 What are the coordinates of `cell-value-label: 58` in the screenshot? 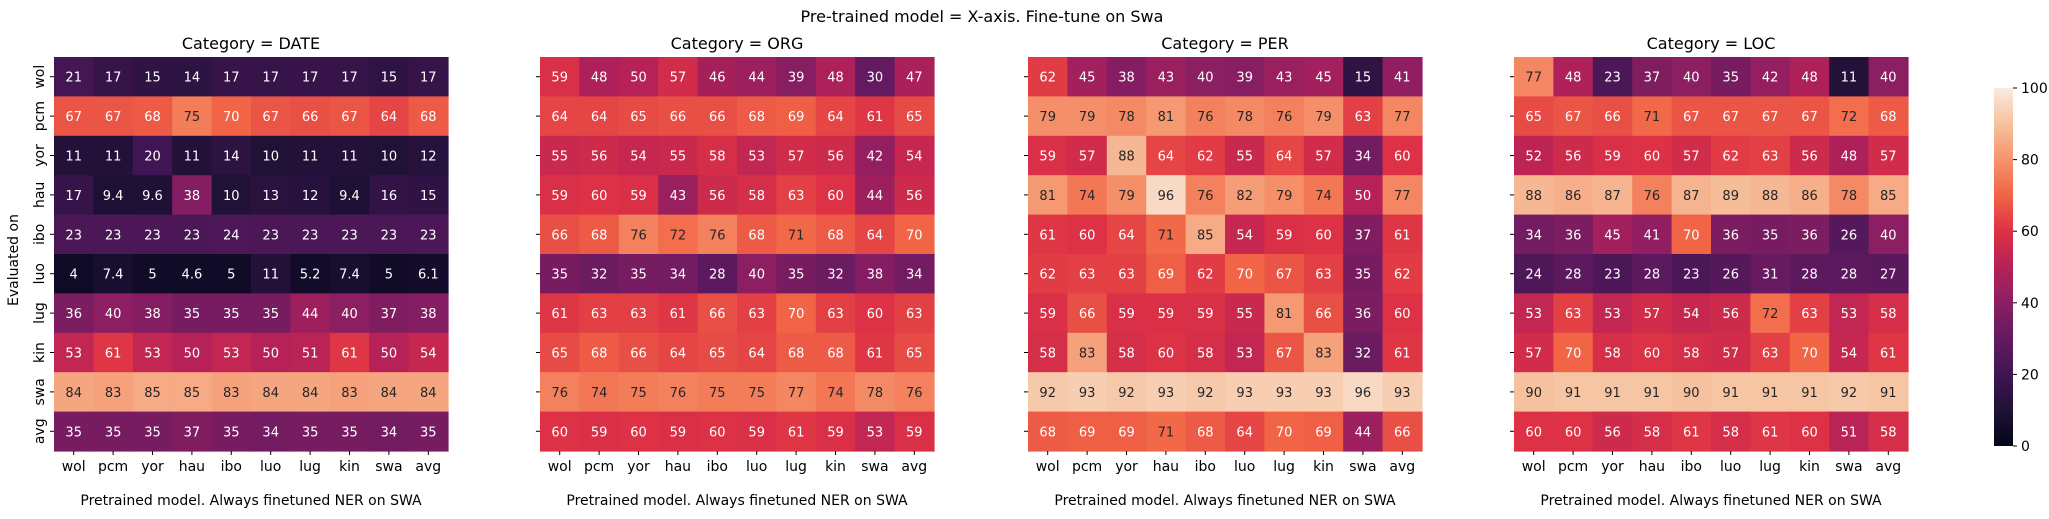 It's located at (717, 157).